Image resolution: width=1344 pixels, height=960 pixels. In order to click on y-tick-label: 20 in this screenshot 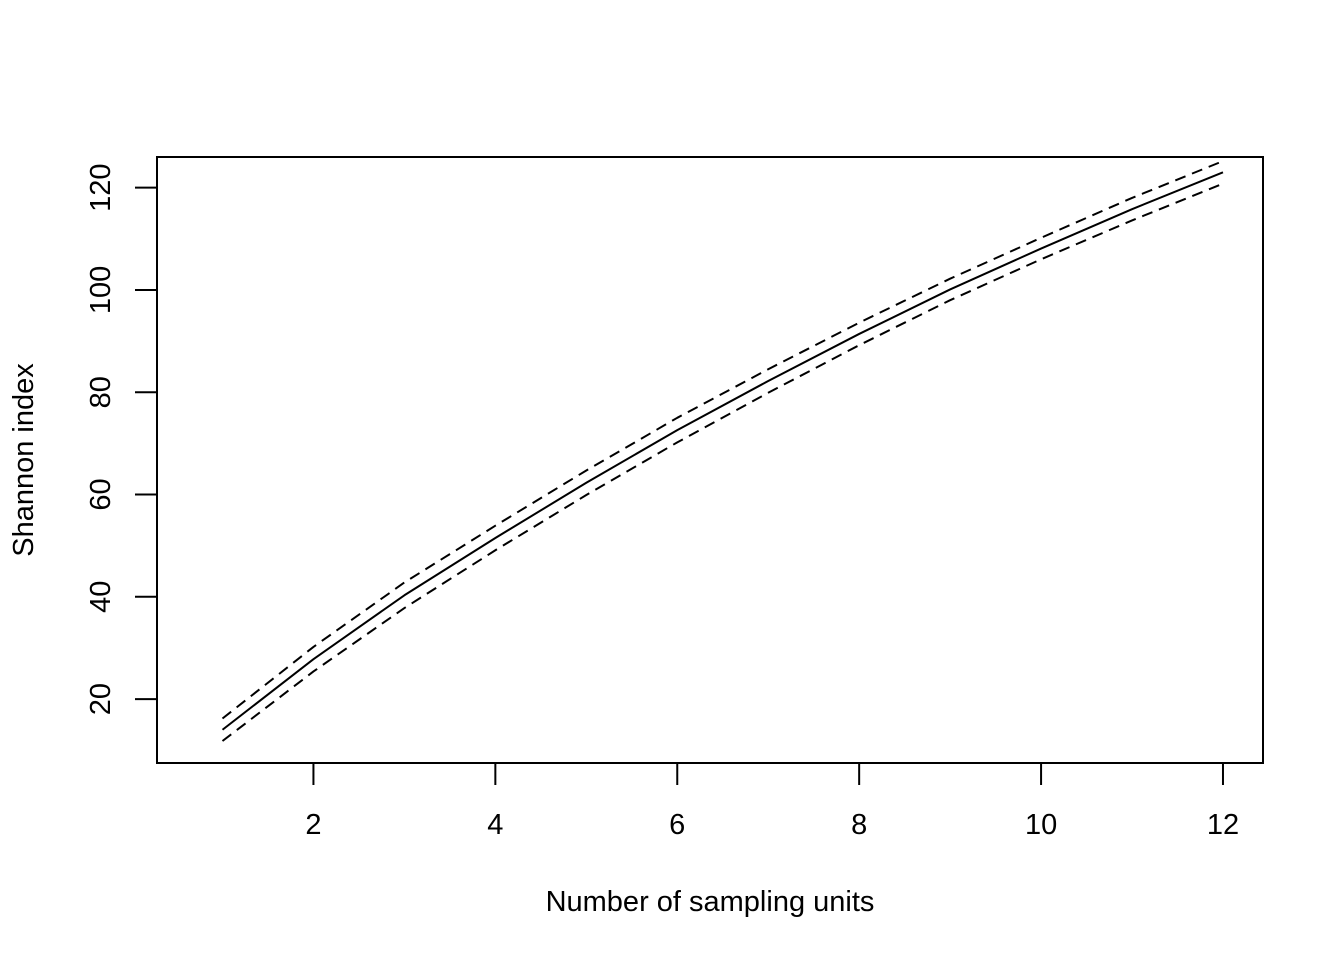, I will do `click(101, 699)`.